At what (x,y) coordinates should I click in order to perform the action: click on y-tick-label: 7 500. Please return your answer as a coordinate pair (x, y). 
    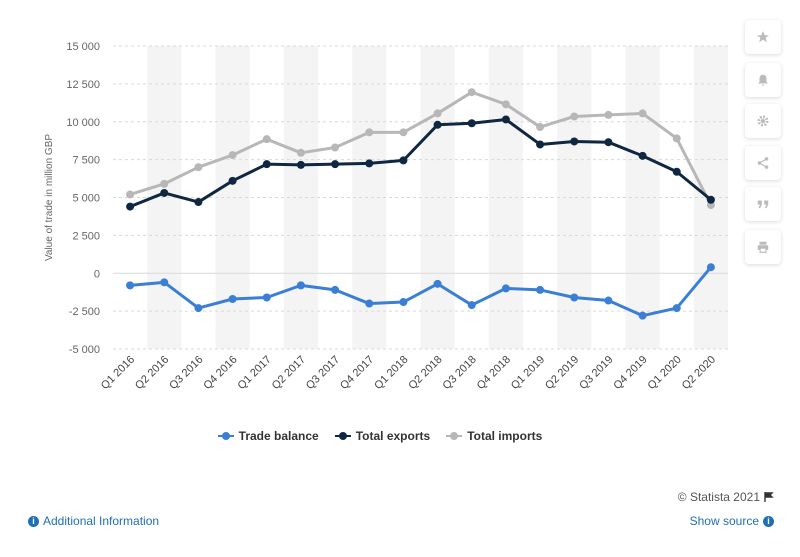
    Looking at the image, I should click on (86, 161).